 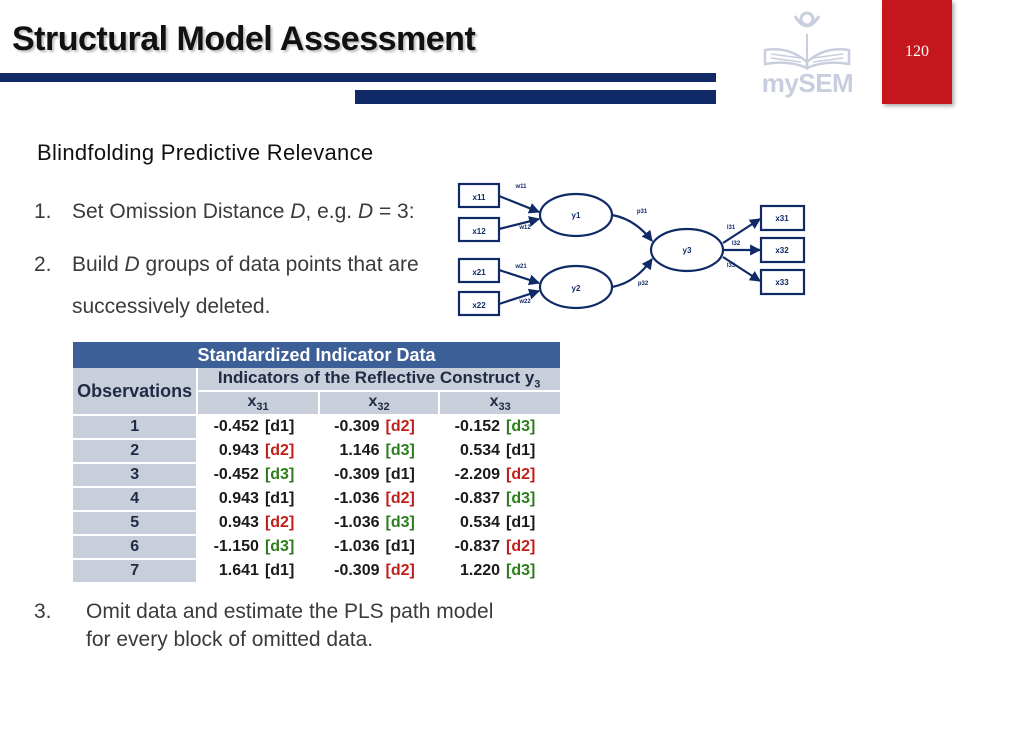 I want to click on mysem-logo: mySEM, so click(x=807, y=56).